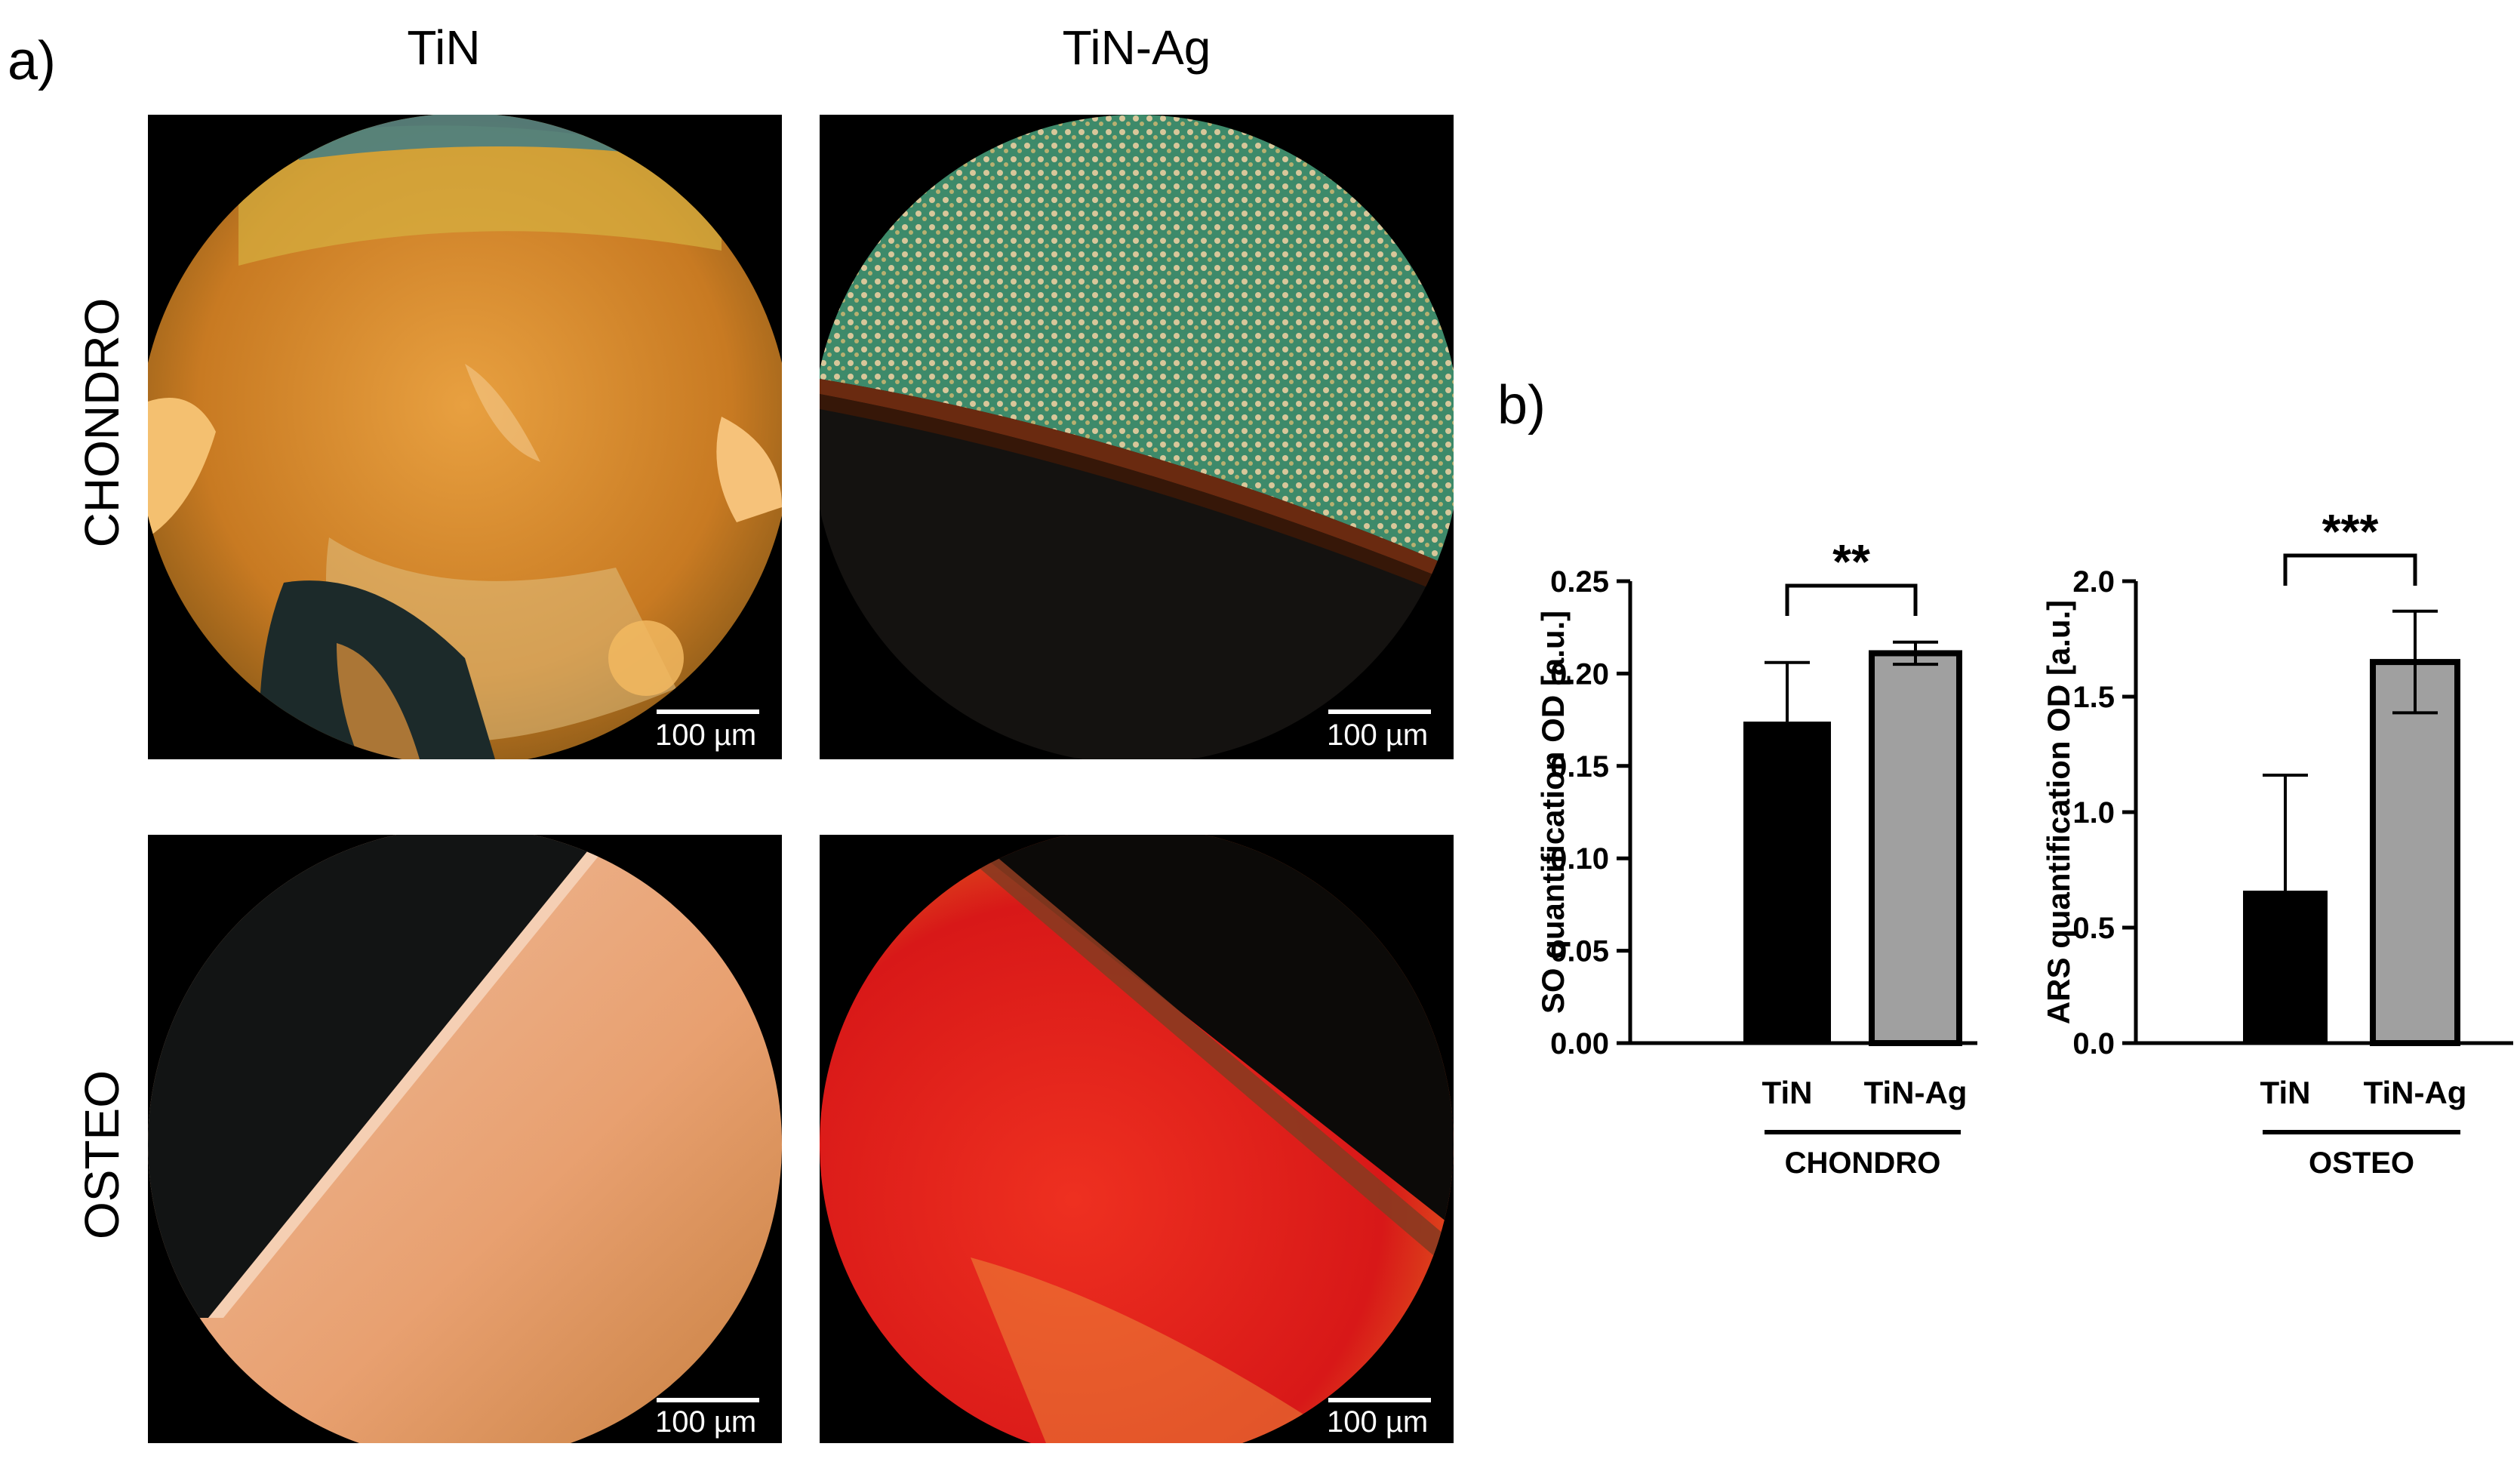 Image resolution: width=2520 pixels, height=1462 pixels. I want to click on group-label: CHONDRO, so click(1863, 1163).